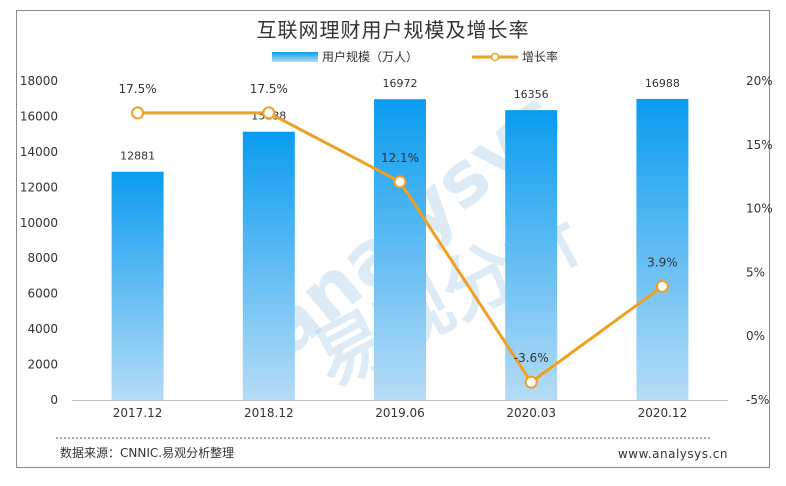  What do you see at coordinates (755, 272) in the screenshot?
I see `y-right-tick-label: 5%` at bounding box center [755, 272].